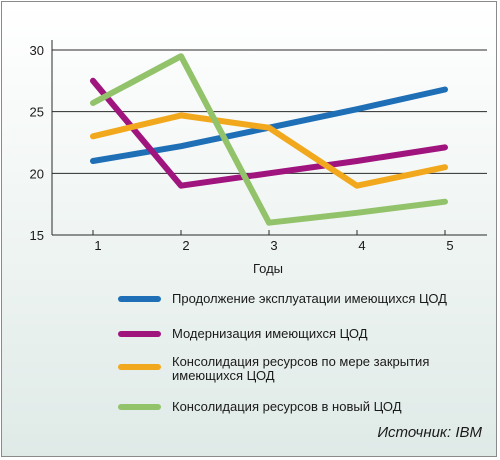 The width and height of the screenshot is (500, 460). What do you see at coordinates (37, 235) in the screenshot?
I see `y-tick-label-15: 15` at bounding box center [37, 235].